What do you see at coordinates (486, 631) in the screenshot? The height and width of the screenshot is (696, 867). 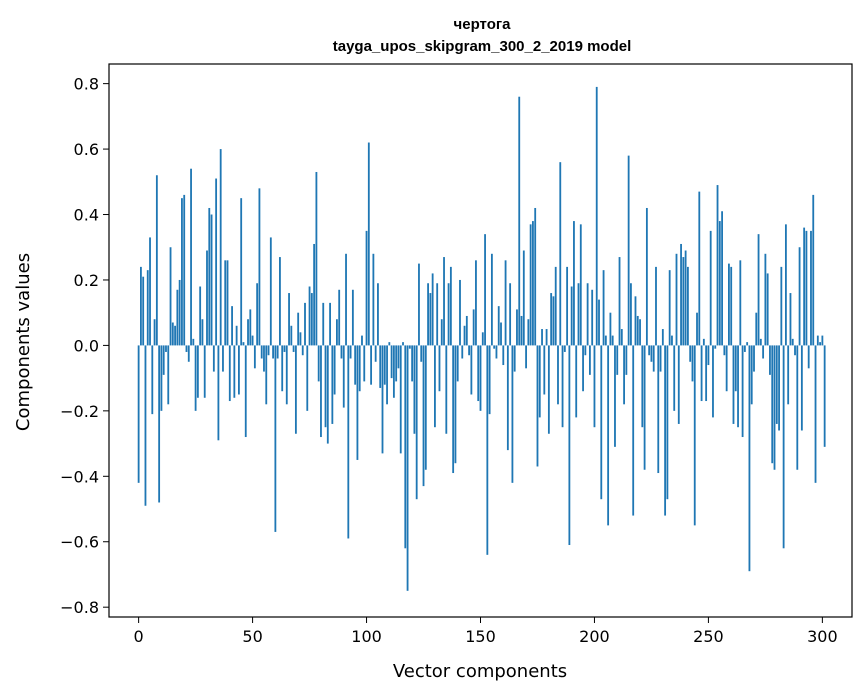 I see `x-axis: 0 50 100 150 200 250 300` at bounding box center [486, 631].